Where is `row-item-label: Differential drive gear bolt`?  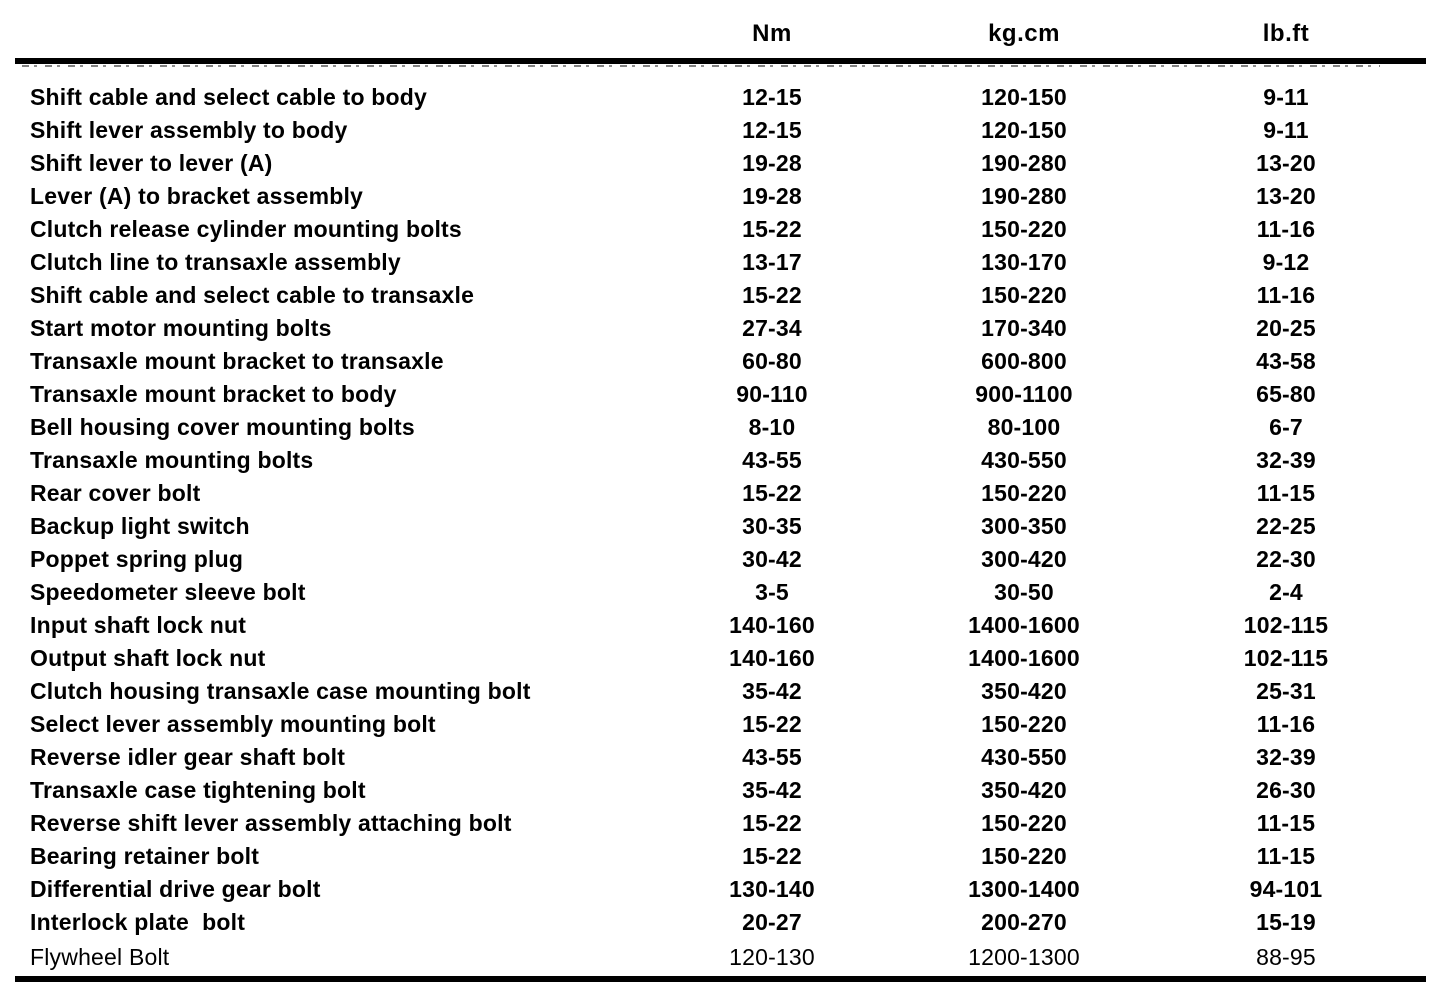
row-item-label: Differential drive gear bolt is located at coordinates (175, 889).